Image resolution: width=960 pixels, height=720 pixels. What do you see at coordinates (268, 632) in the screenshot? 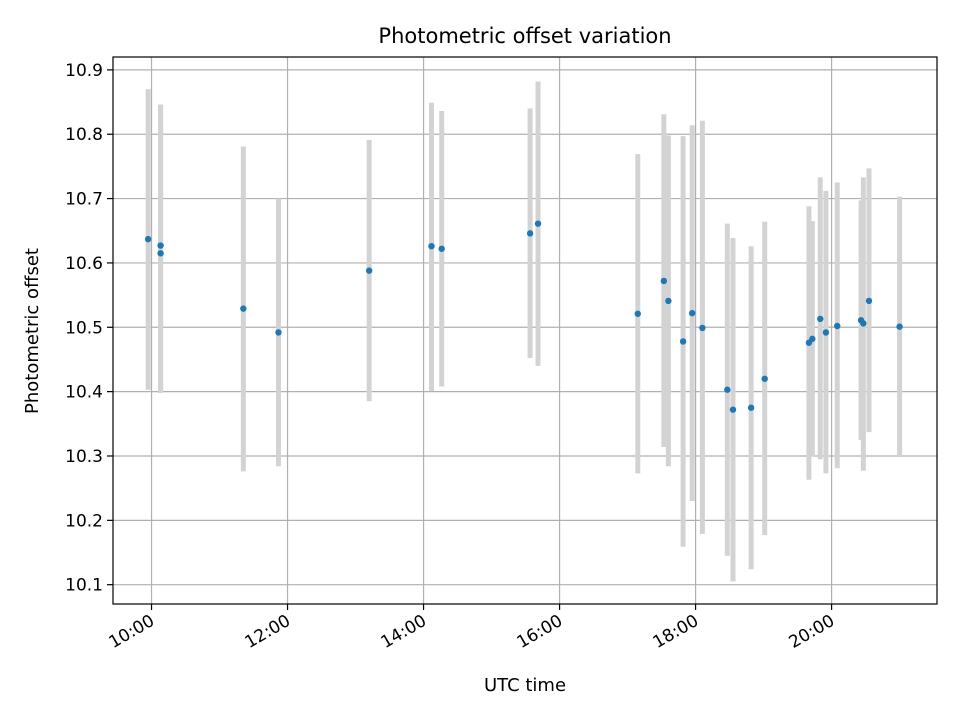
I see `x-tick-label: 12:00` at bounding box center [268, 632].